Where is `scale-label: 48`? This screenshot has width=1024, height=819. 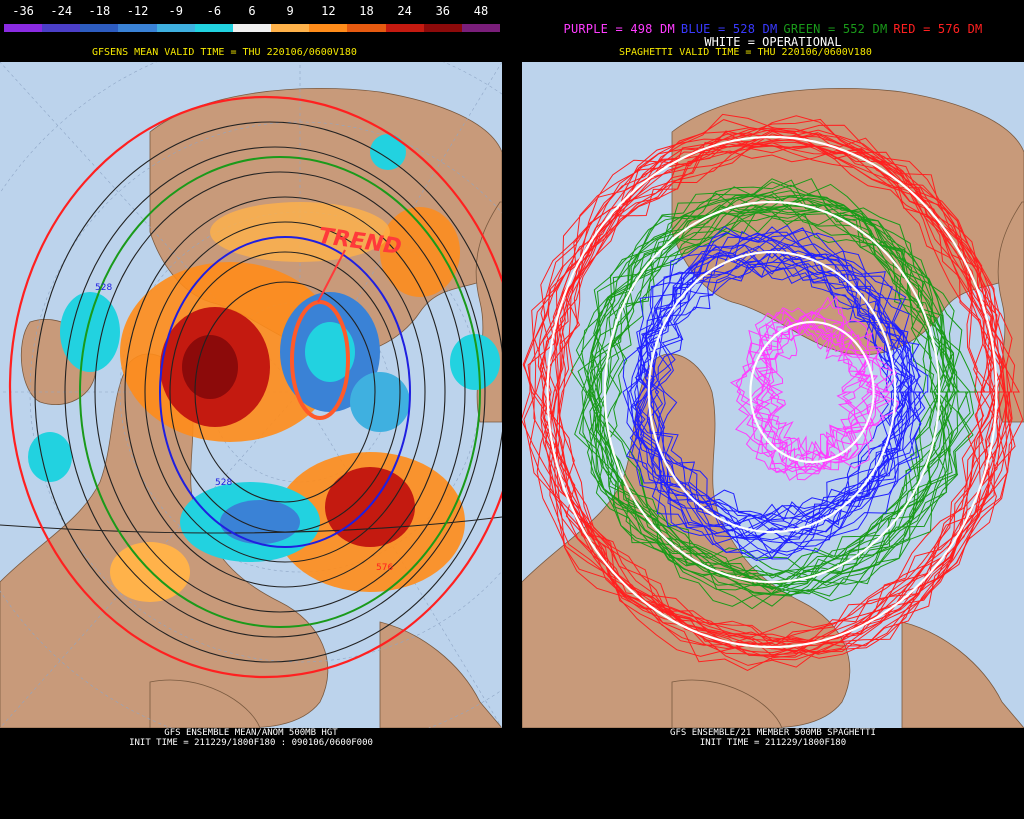
scale-label: 48 is located at coordinates (481, 11).